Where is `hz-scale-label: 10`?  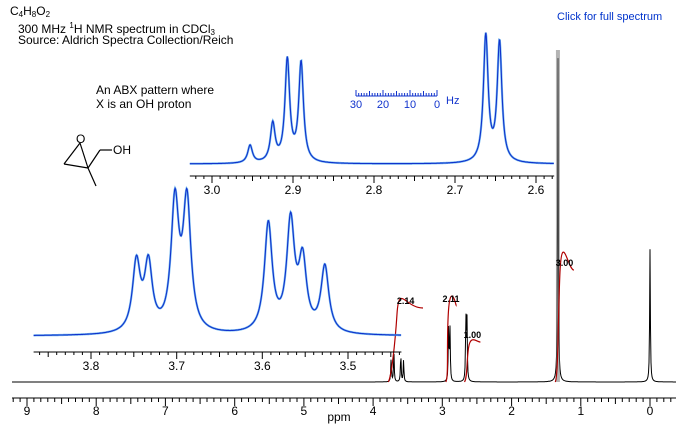
hz-scale-label: 10 is located at coordinates (410, 105).